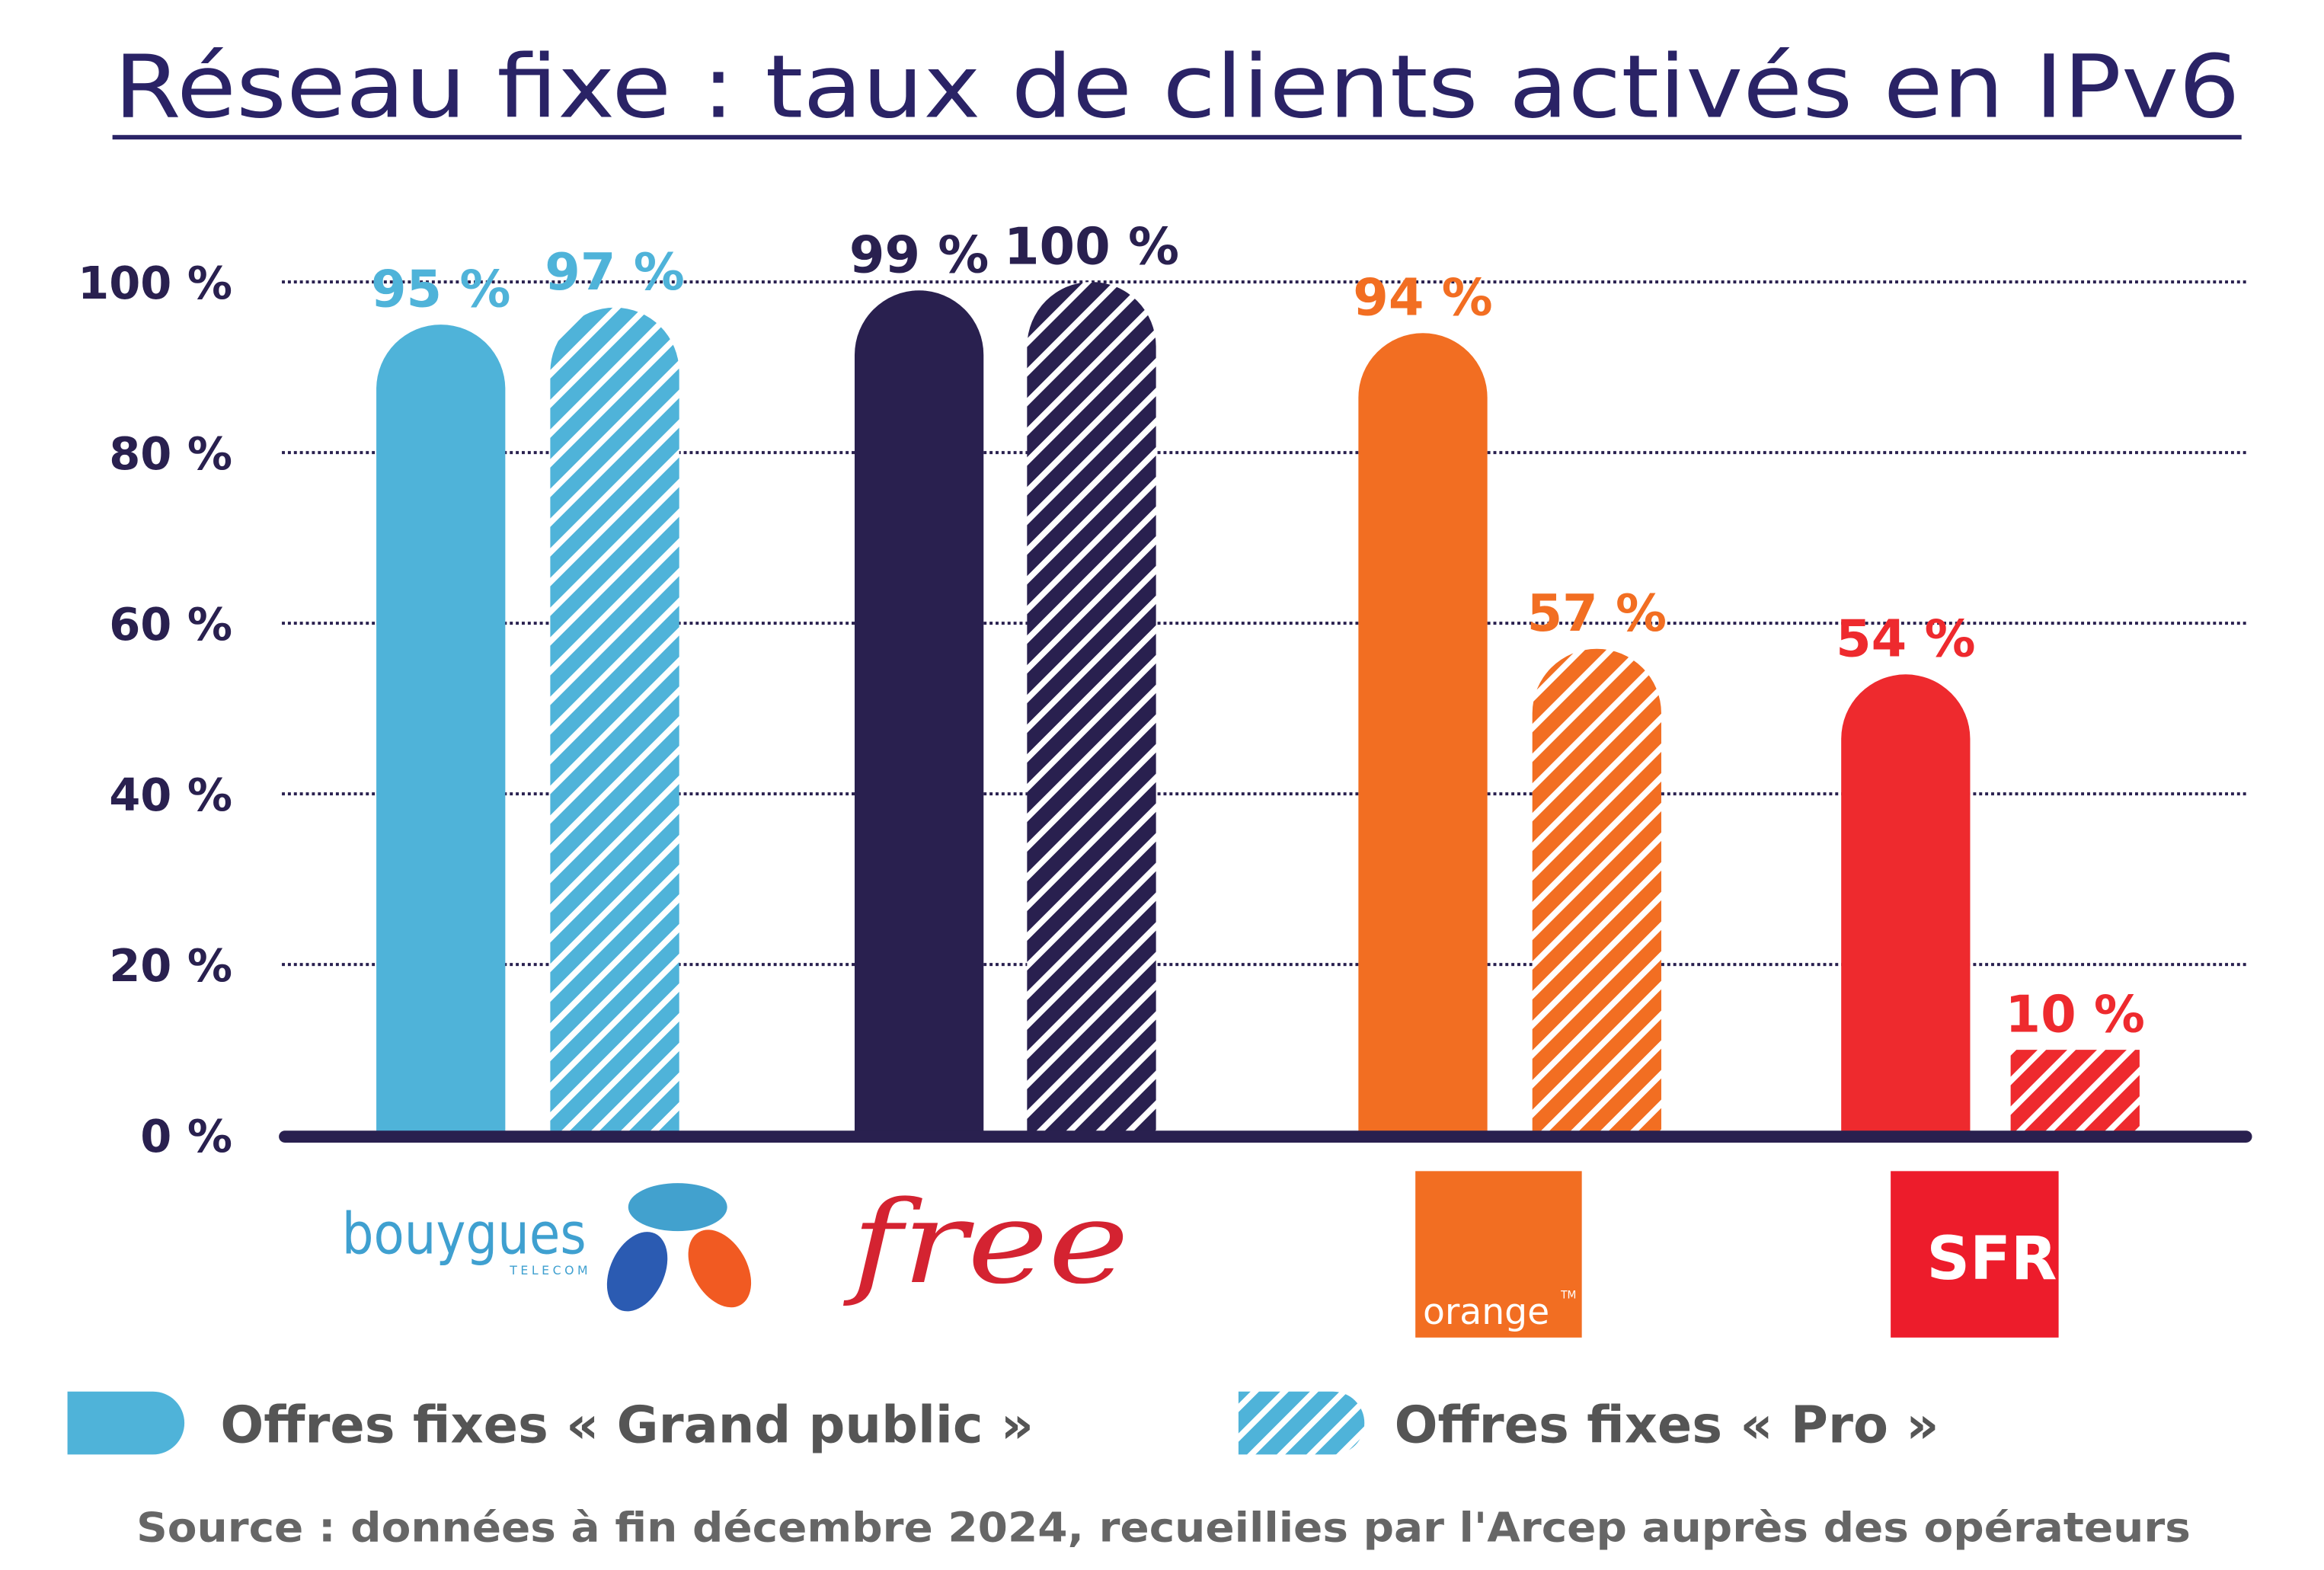  What do you see at coordinates (614, 272) in the screenshot?
I see `data-label: 97 %` at bounding box center [614, 272].